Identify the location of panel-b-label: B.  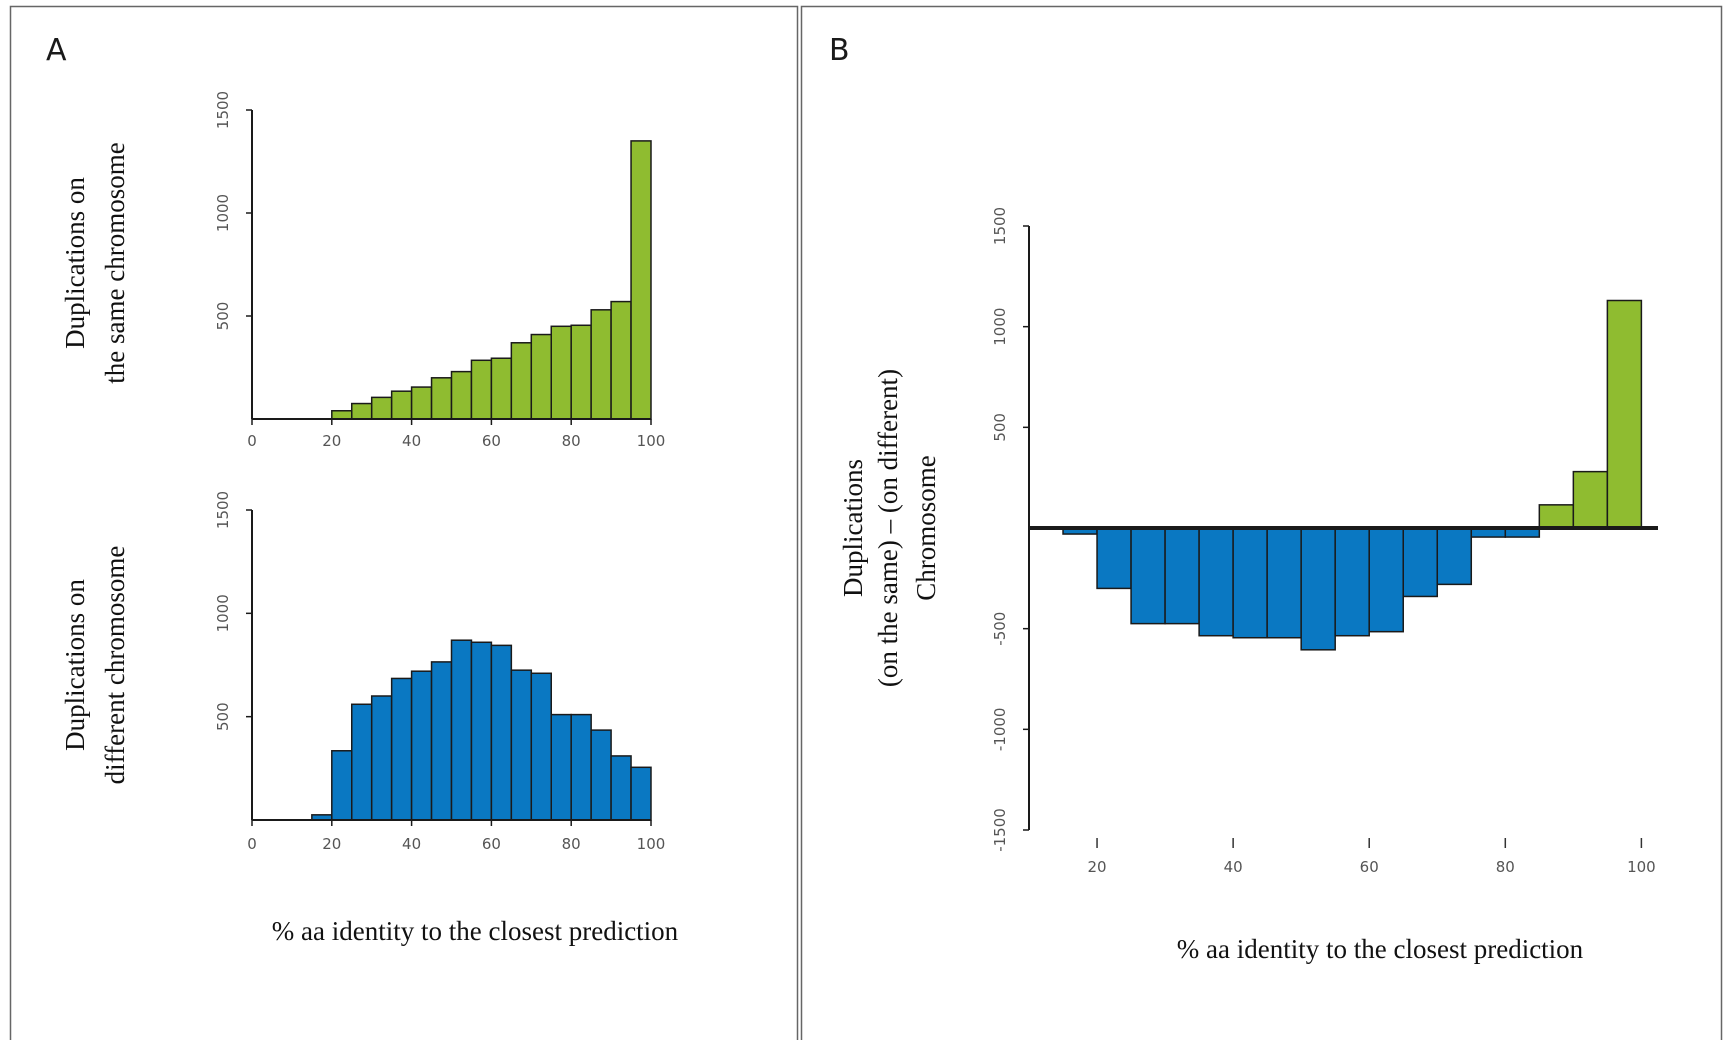
(839, 50).